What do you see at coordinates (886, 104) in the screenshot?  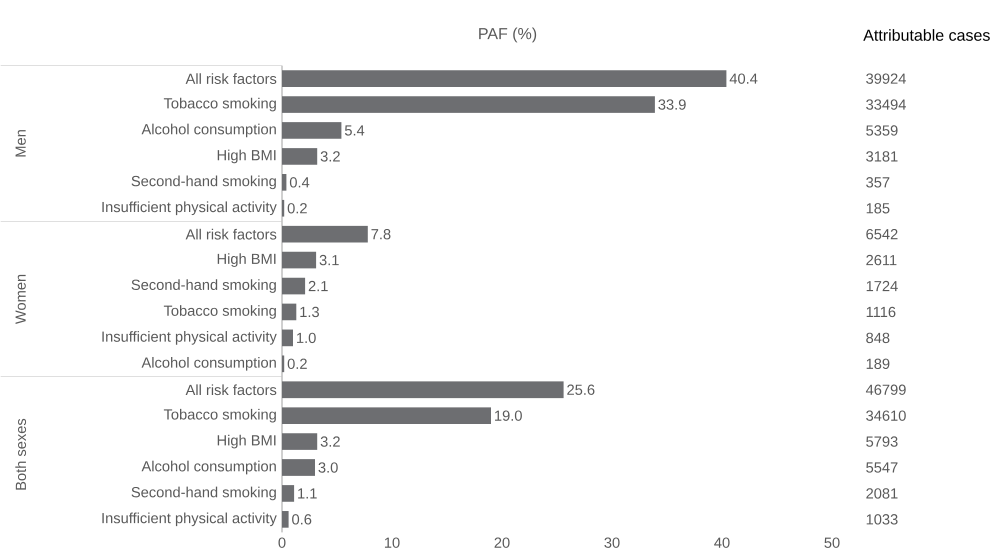 I see `y2-tick-label: 33494` at bounding box center [886, 104].